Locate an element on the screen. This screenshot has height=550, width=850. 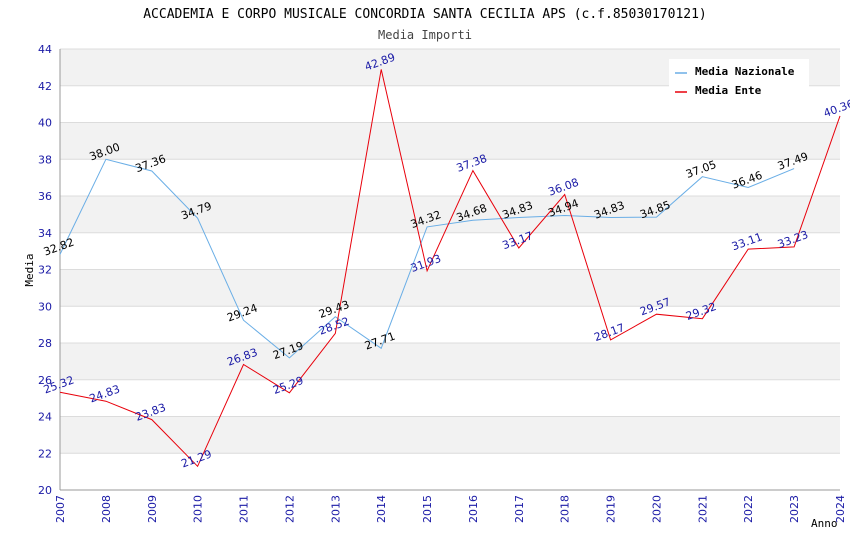
x-axis-label: Anno is located at coordinates (824, 523).